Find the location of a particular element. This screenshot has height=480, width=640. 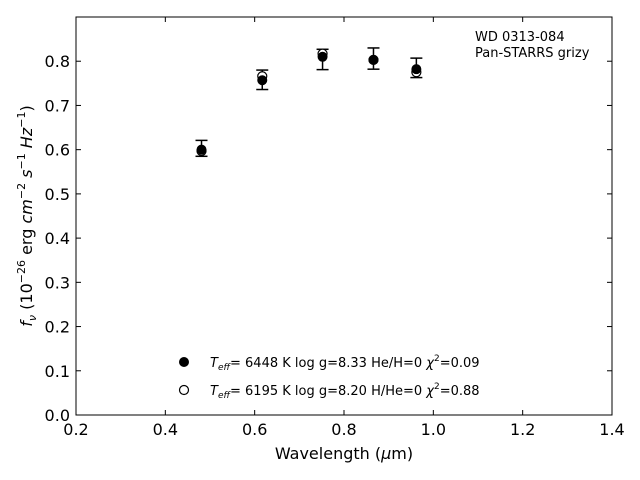

legend-marker-filled is located at coordinates (184, 362).